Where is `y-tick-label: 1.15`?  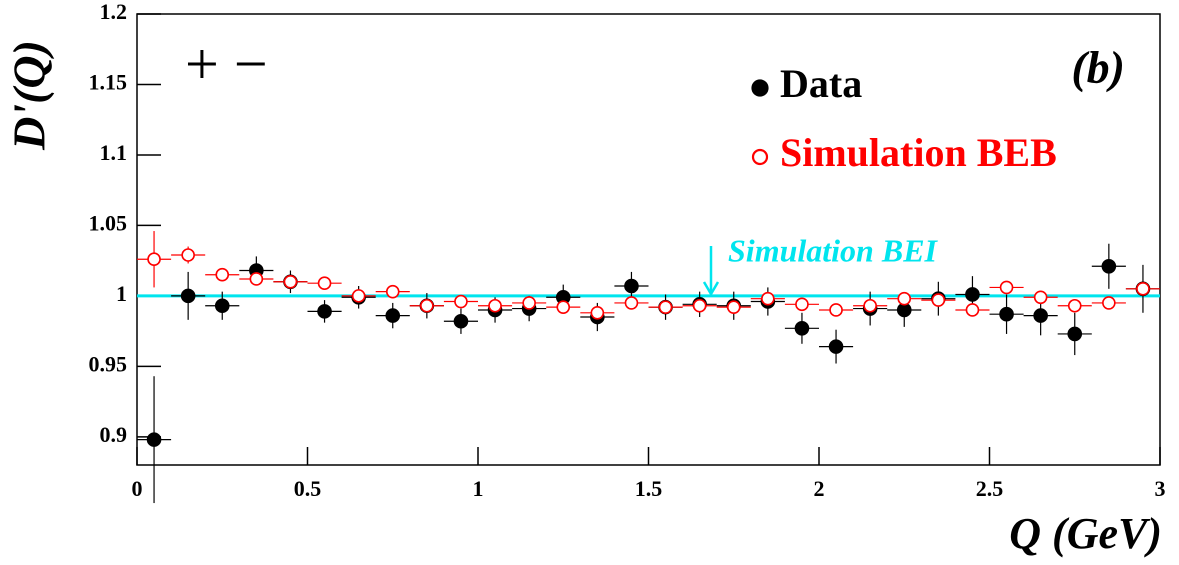 y-tick-label: 1.15 is located at coordinates (108, 82).